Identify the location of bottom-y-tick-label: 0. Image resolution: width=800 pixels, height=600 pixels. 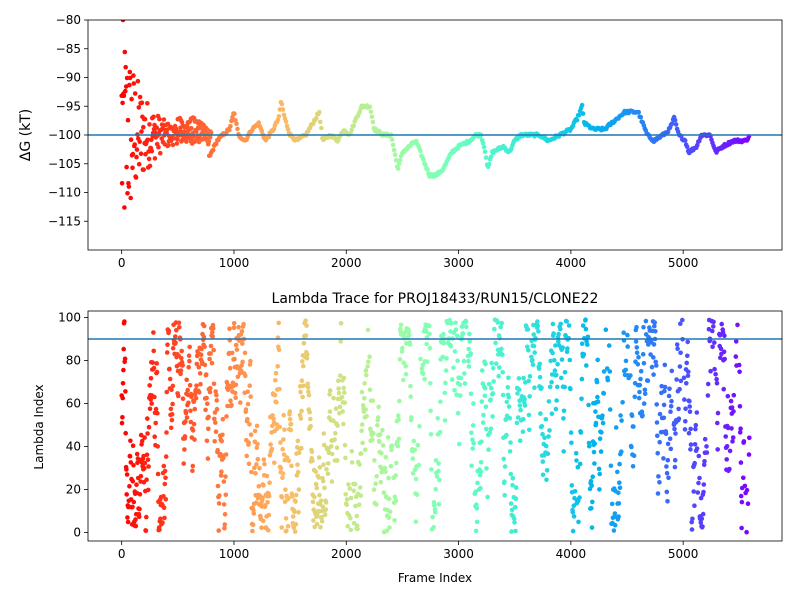
(77, 532).